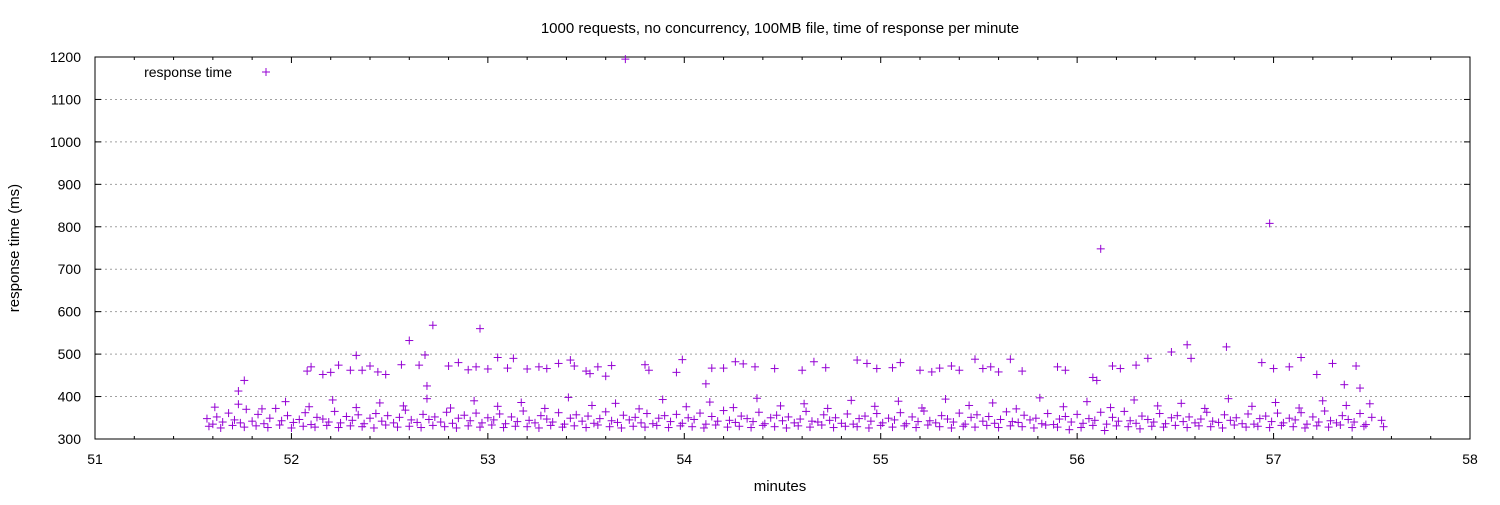 The height and width of the screenshot is (505, 1500). Describe the element at coordinates (70, 397) in the screenshot. I see `y-tick-label: 400` at that location.